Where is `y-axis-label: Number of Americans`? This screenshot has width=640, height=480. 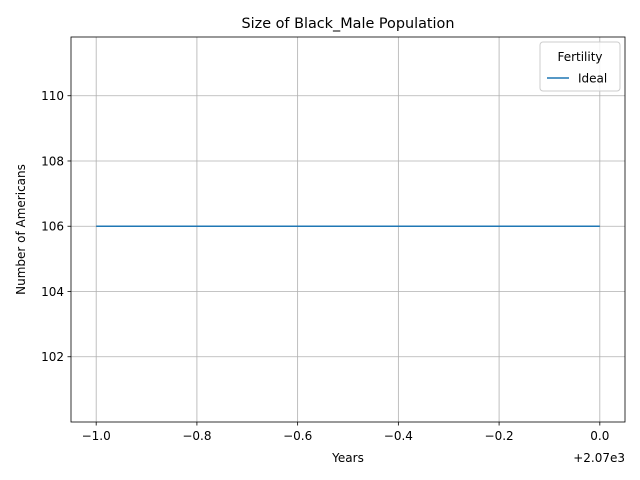
y-axis-label: Number of Americans is located at coordinates (21, 229).